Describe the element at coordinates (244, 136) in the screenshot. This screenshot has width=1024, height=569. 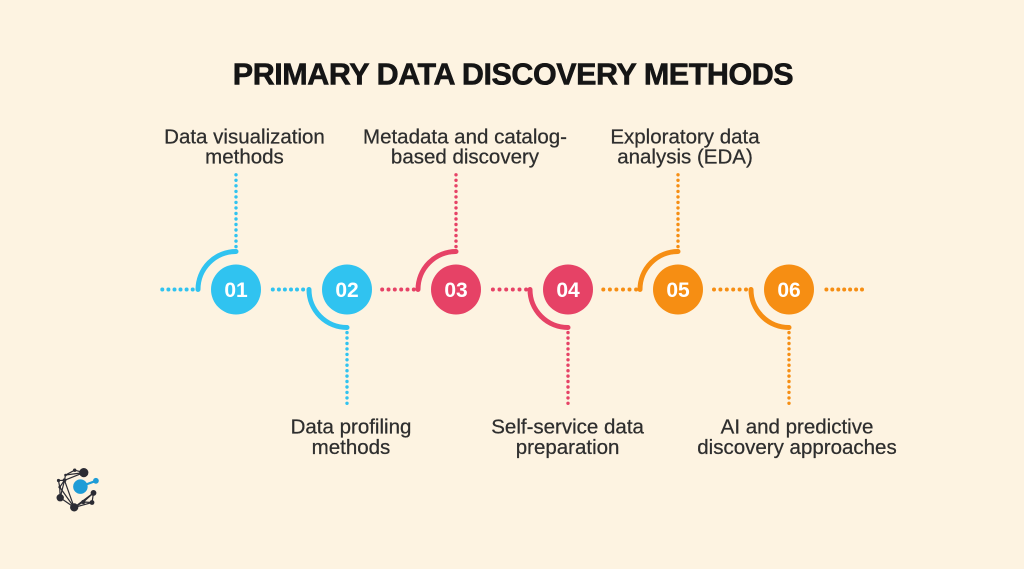
I see `svg-text: Data visualization` at that location.